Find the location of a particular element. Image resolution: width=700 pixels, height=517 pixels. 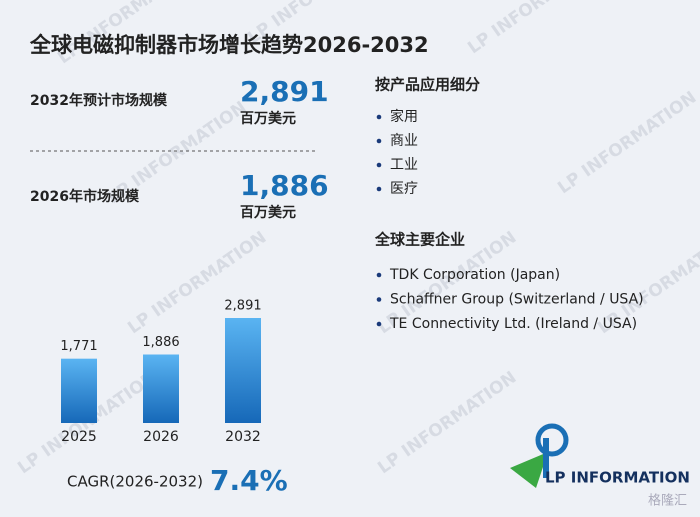

x-tick-label: 2026 is located at coordinates (161, 437).